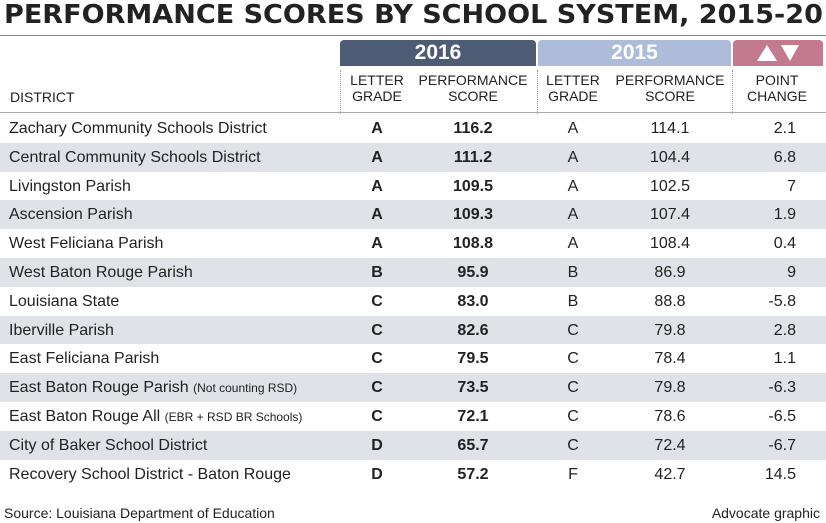 This screenshot has height=523, width=826. I want to click on value-cell: 14.5, so click(780, 474).